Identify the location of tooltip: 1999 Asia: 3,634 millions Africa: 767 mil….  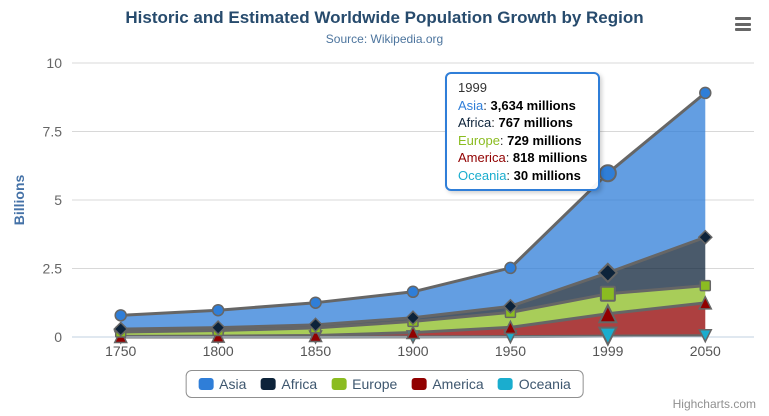
(523, 131).